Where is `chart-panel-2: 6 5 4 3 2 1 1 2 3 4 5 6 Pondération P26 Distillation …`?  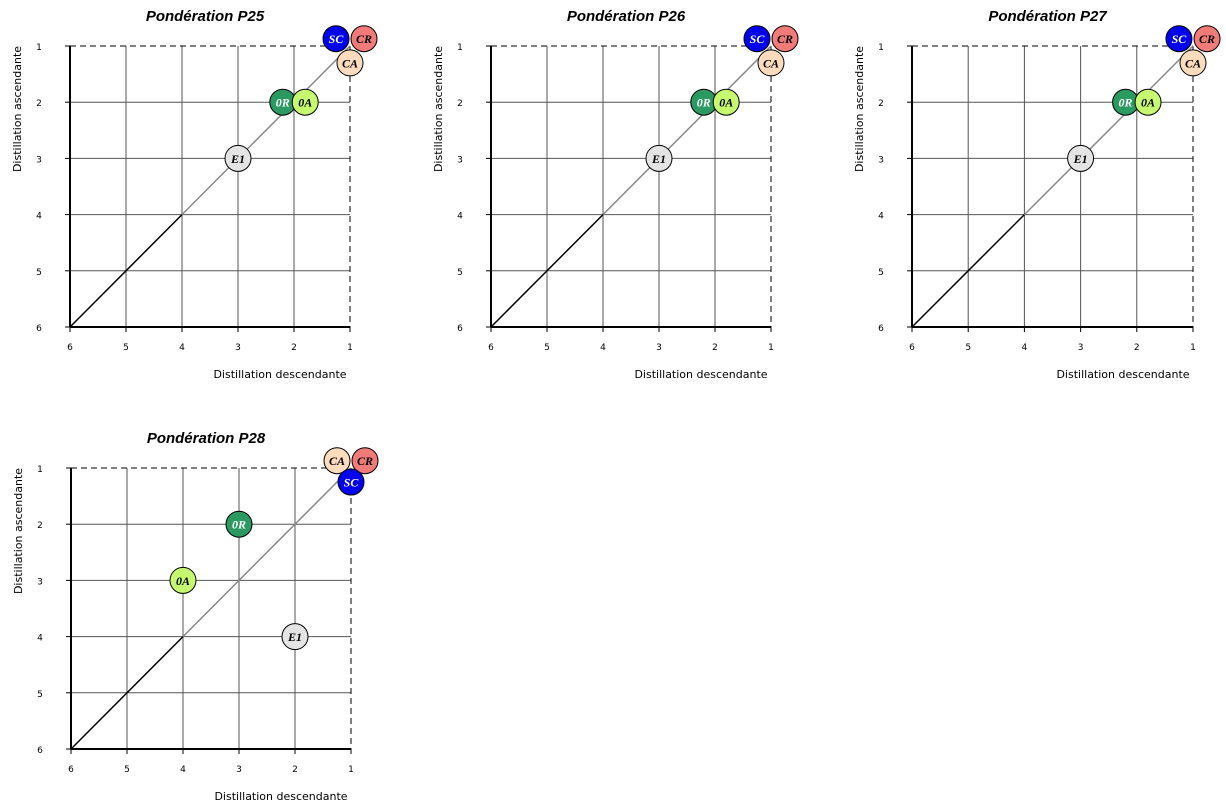 chart-panel-2: 6 5 4 3 2 1 1 2 3 4 5 6 Pondération P26 Distillation … is located at coordinates (615, 194).